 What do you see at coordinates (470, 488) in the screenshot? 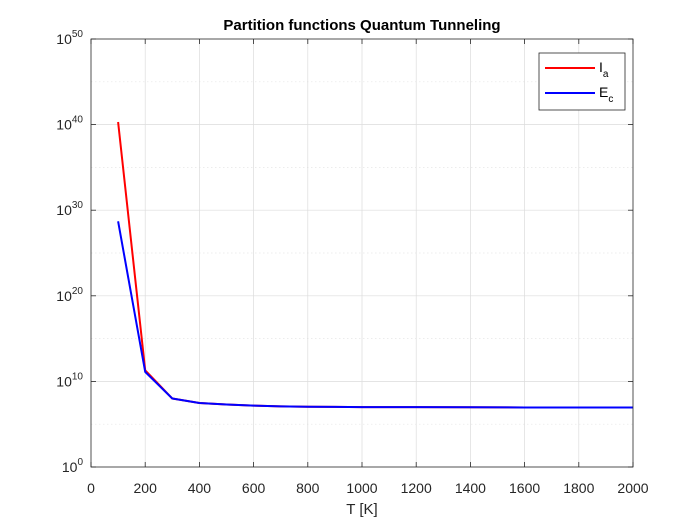
I see `x-tick-label: 1400` at bounding box center [470, 488].